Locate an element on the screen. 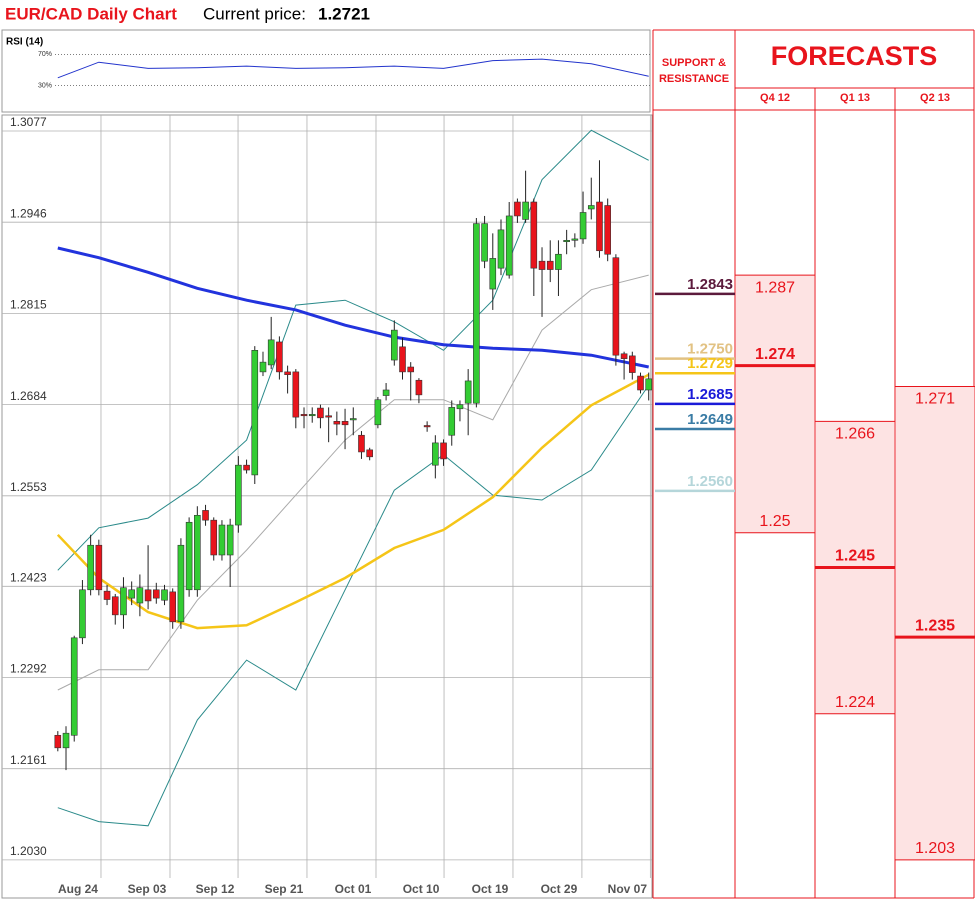 The image size is (975, 900). rsi-panel is located at coordinates (326, 71).